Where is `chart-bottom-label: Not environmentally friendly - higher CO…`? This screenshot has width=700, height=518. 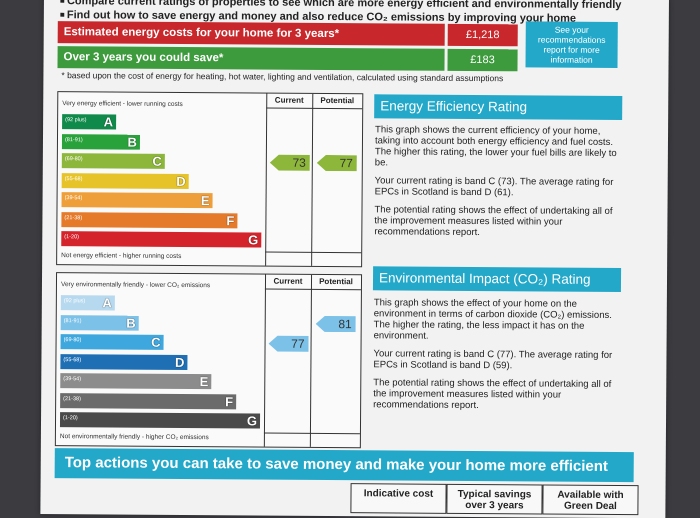 chart-bottom-label: Not environmentally friendly - higher CO… is located at coordinates (134, 437).